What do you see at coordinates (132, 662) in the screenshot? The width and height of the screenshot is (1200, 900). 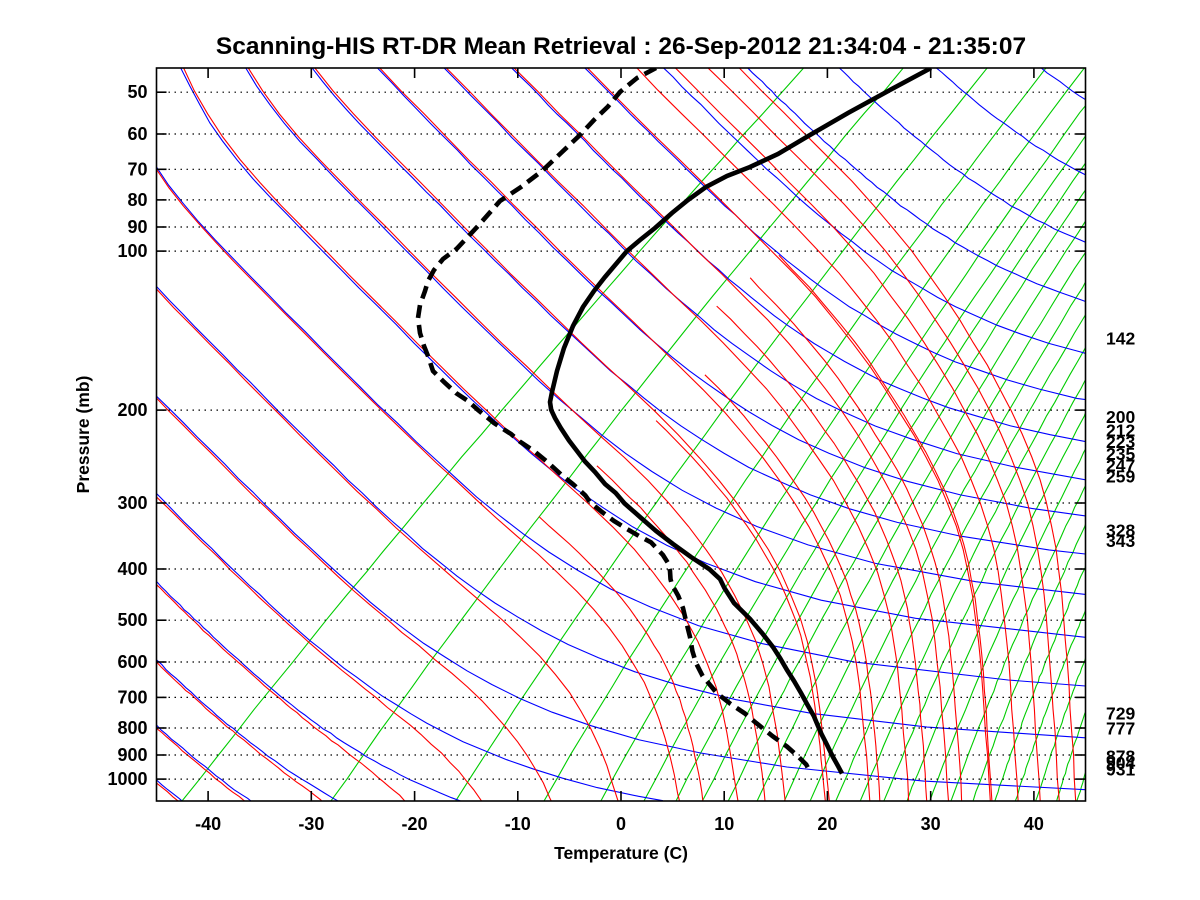 I see `svg-text: 600` at bounding box center [132, 662].